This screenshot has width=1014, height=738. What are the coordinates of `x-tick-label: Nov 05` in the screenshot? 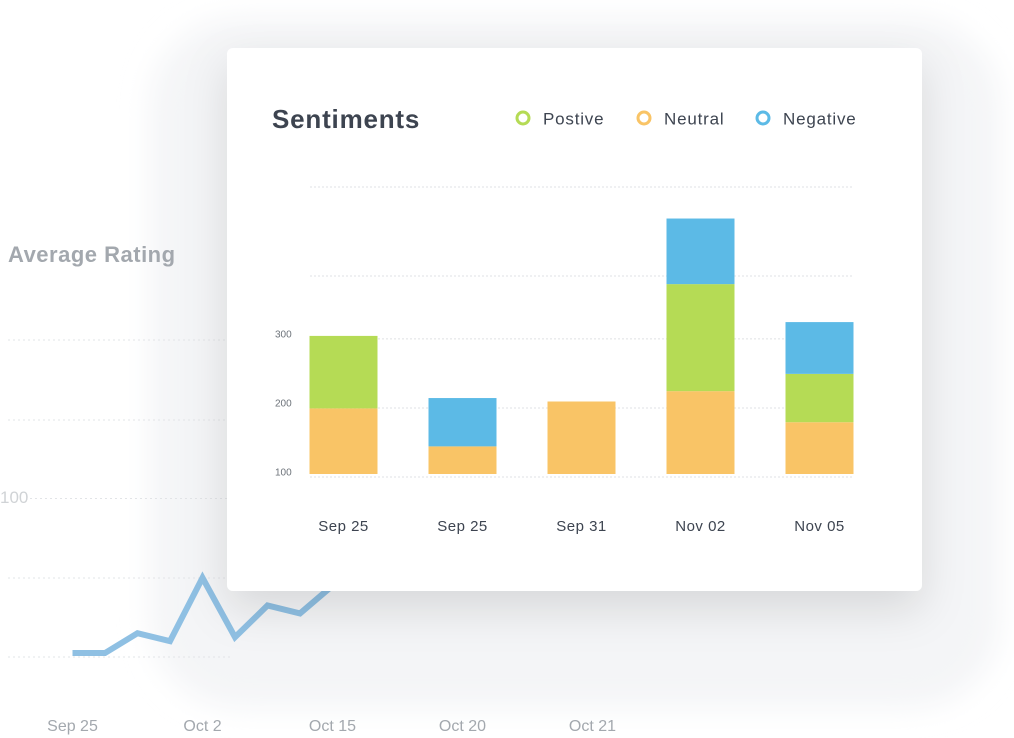 It's located at (819, 526).